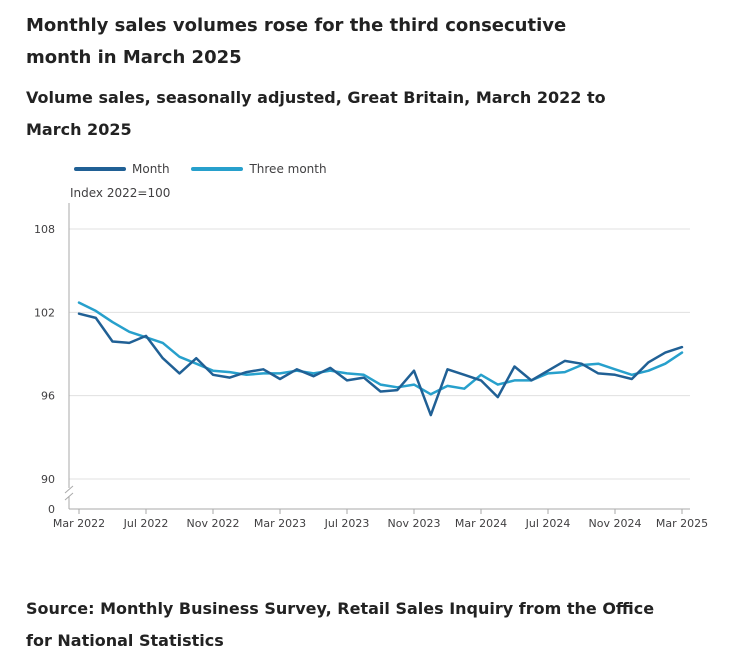  What do you see at coordinates (414, 523) in the screenshot?
I see `x-tick-label: Nov 2023` at bounding box center [414, 523].